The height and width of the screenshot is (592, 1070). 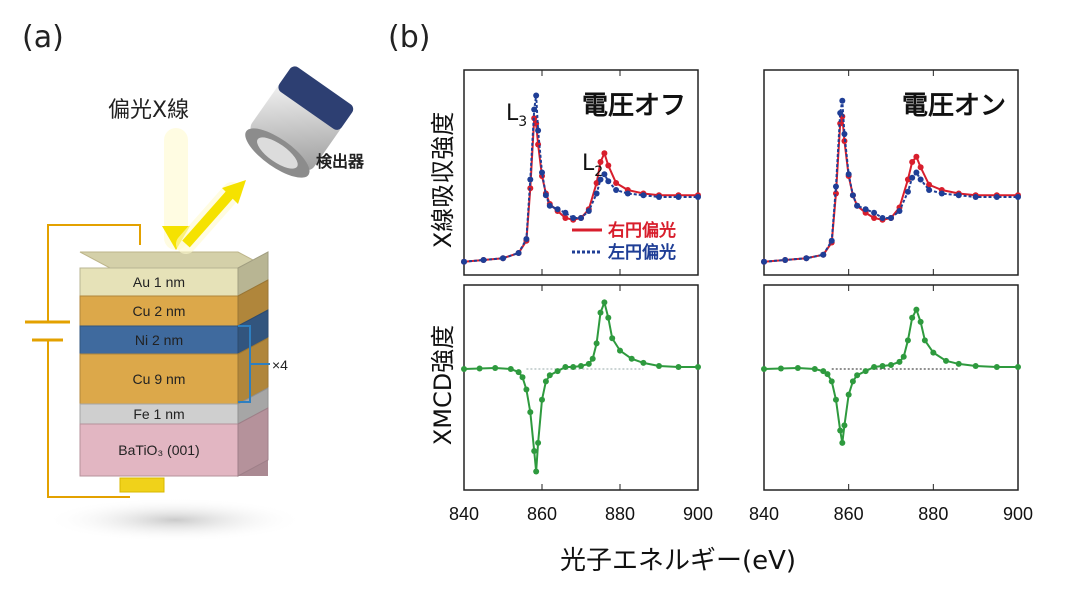 What do you see at coordinates (849, 514) in the screenshot?
I see `x-tick-label: 860` at bounding box center [849, 514].